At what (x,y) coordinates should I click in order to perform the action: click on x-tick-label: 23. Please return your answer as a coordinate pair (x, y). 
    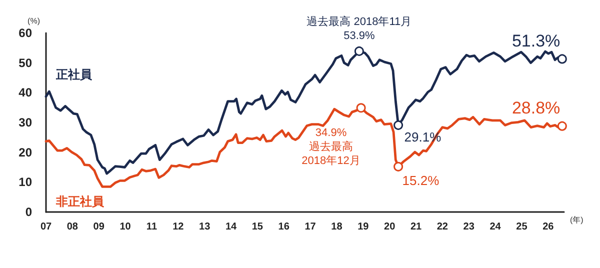
    Looking at the image, I should click on (469, 227).